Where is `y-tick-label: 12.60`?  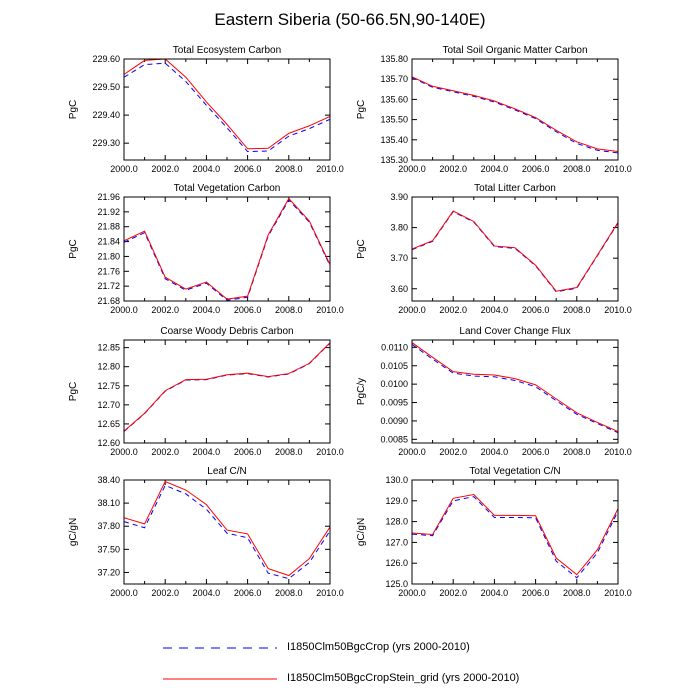 y-tick-label: 12.60 is located at coordinates (108, 443).